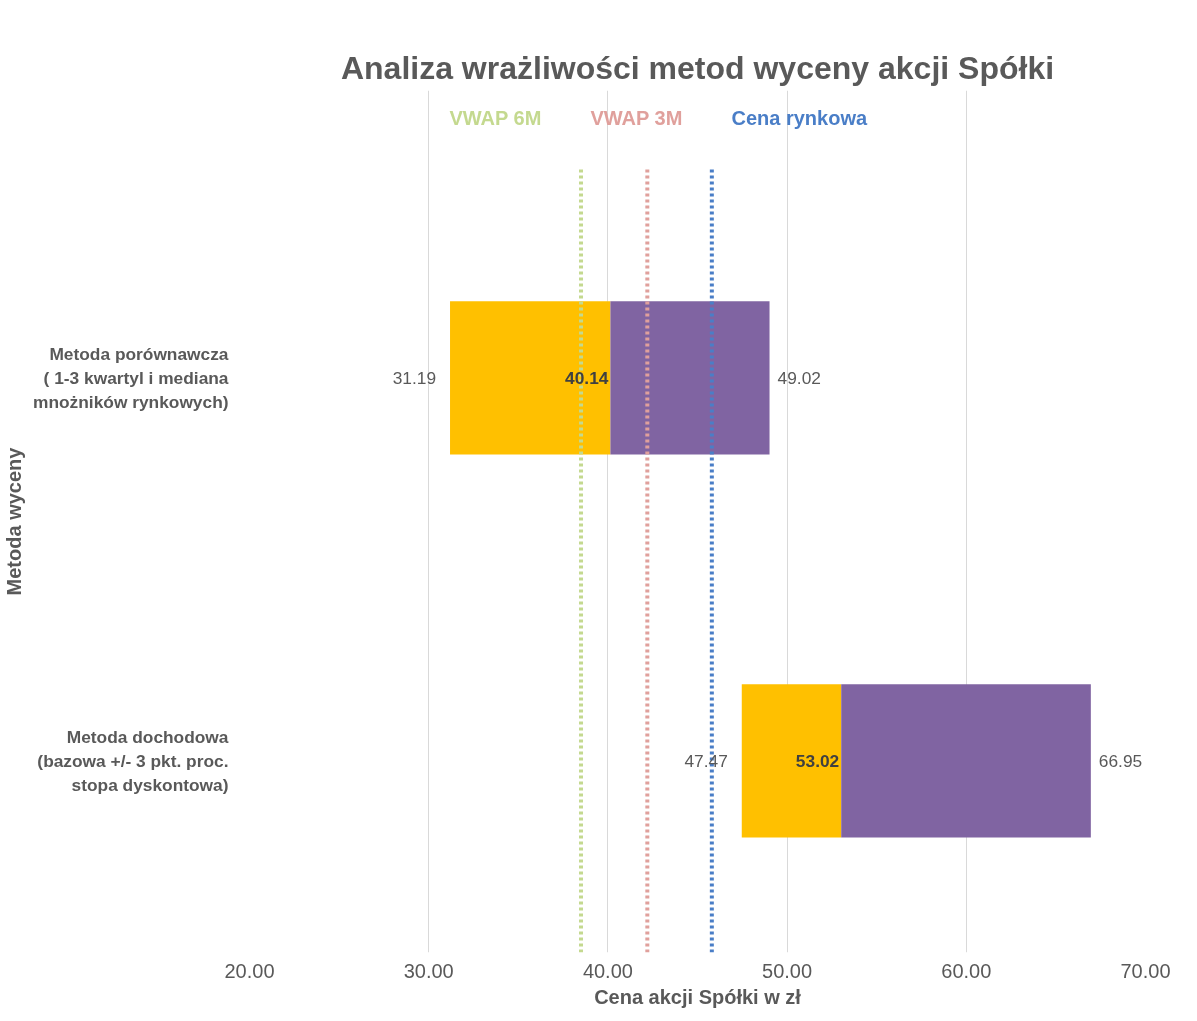 This screenshot has height=1021, width=1197. I want to click on x-axis-title: Cena akcji Spółki w zł, so click(698, 996).